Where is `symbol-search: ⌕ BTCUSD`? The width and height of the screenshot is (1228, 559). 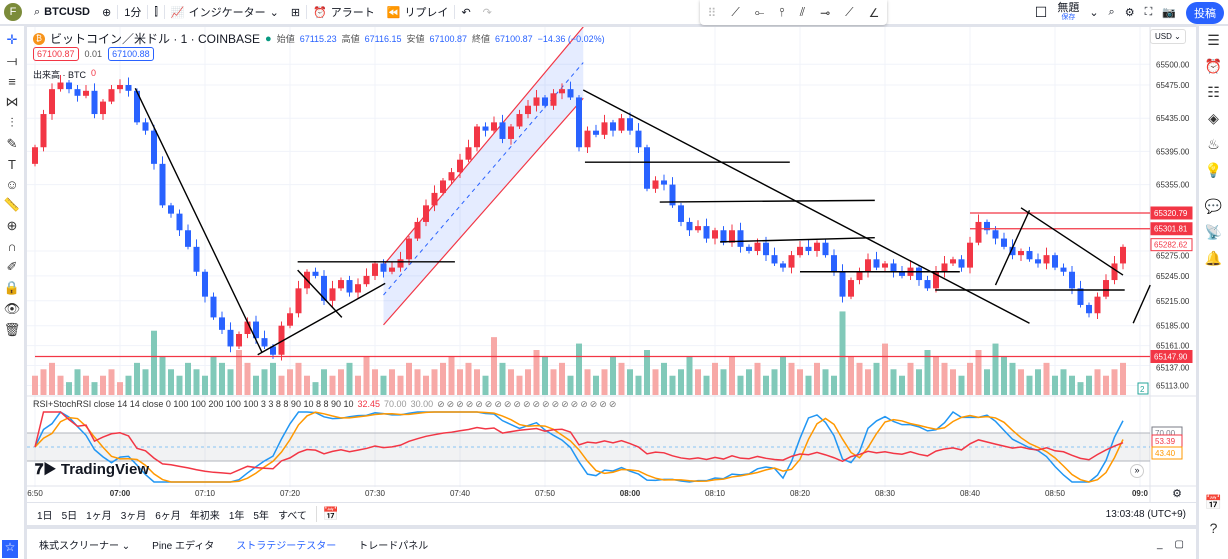
symbol-search: ⌕ BTCUSD is located at coordinates (62, 12).